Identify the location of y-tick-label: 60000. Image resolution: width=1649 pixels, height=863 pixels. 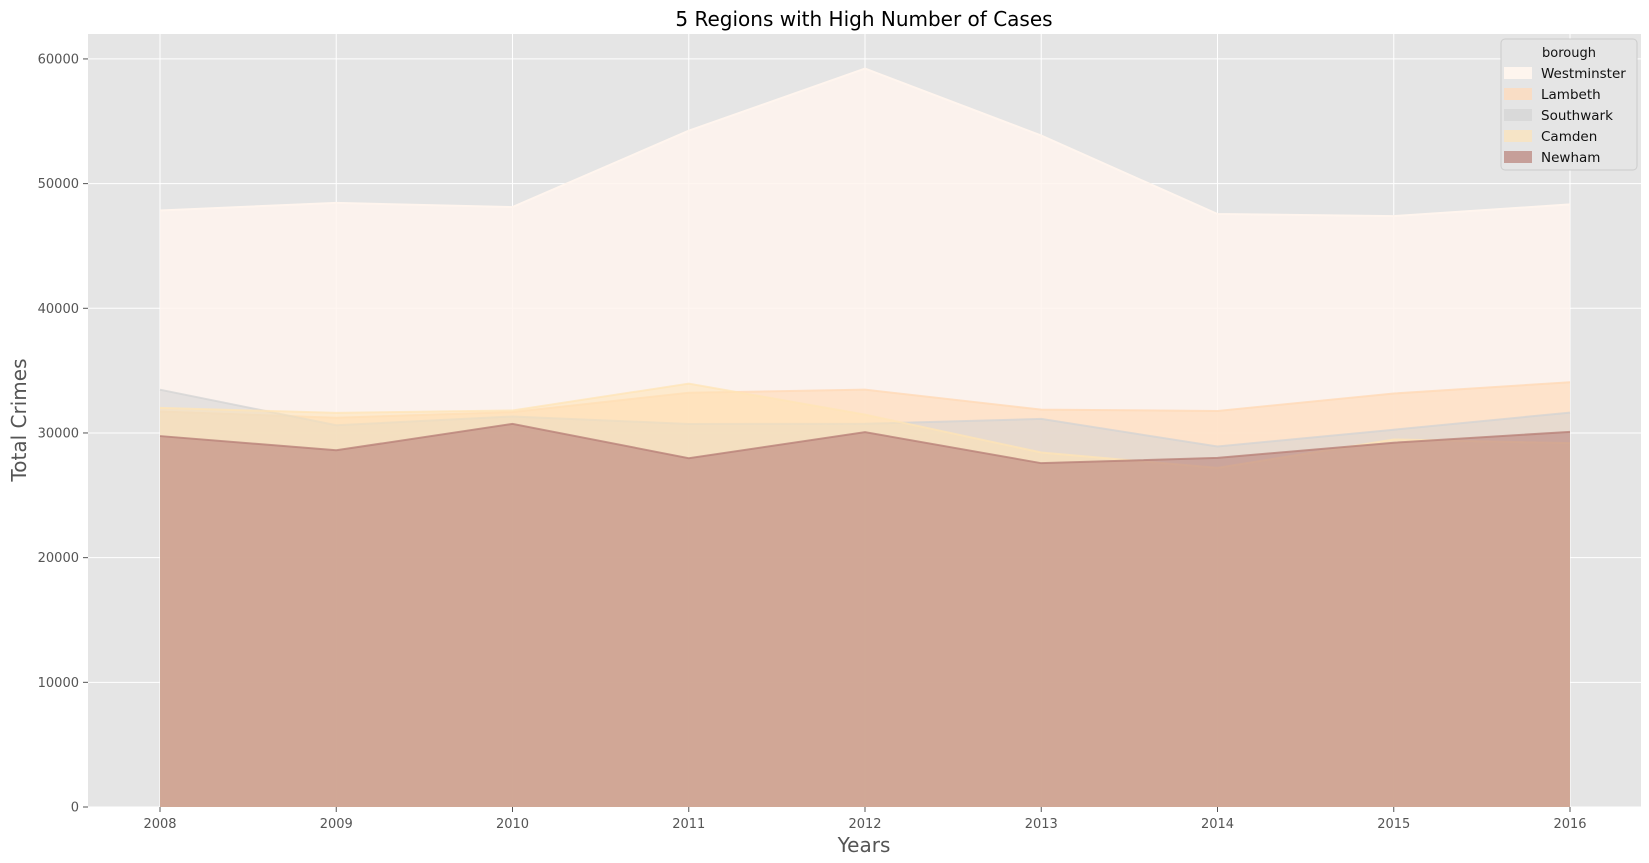
(58, 59).